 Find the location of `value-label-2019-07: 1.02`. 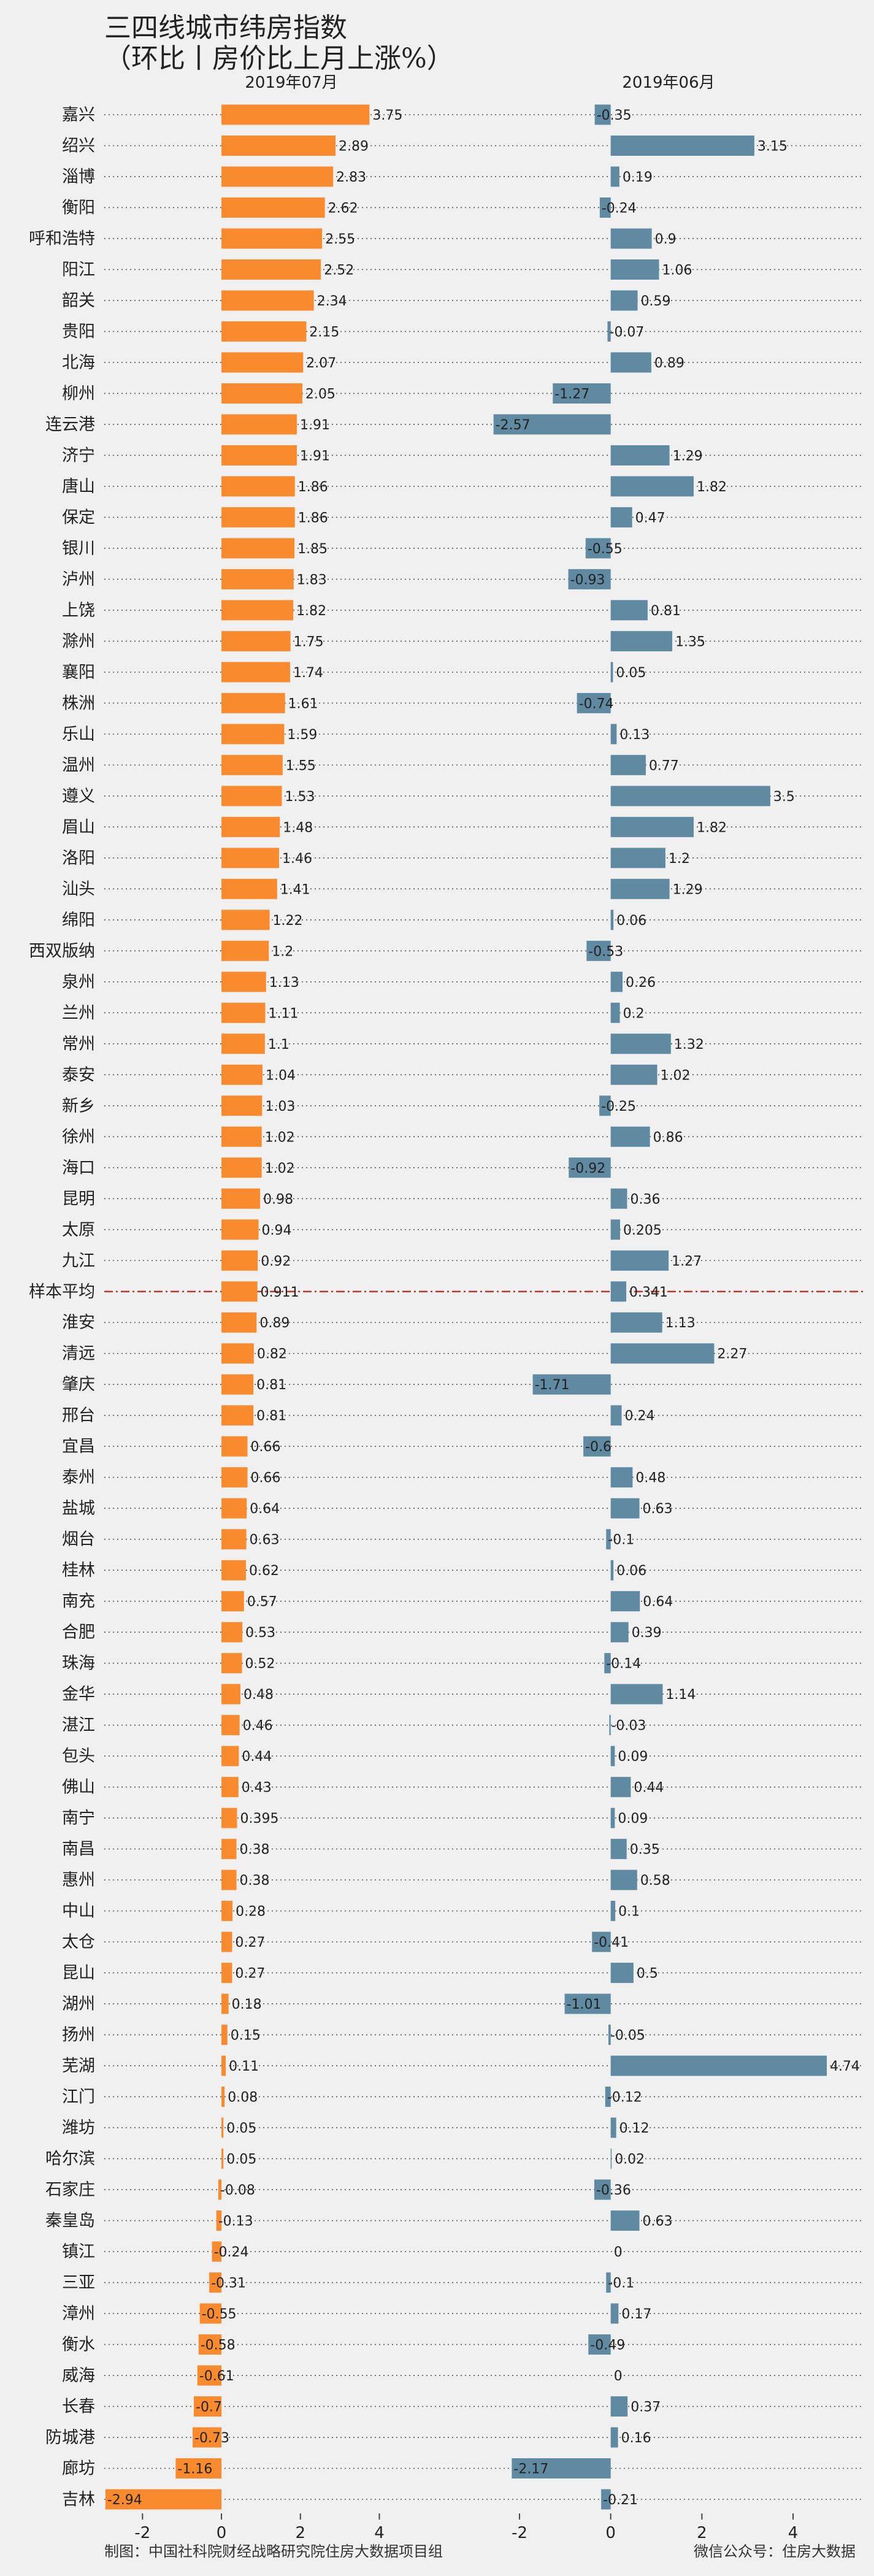

value-label-2019-07: 1.02 is located at coordinates (280, 1137).